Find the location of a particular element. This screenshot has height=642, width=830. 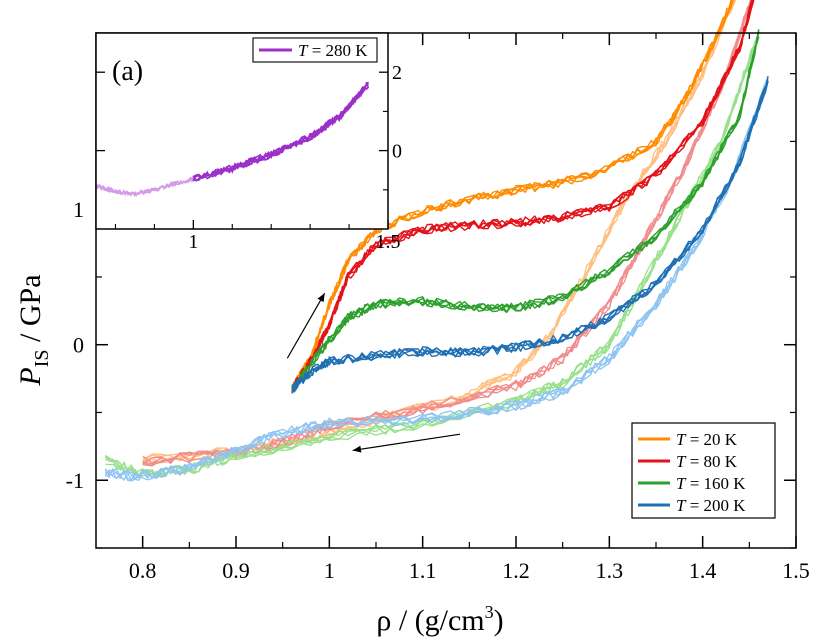

x-tick-label: 1.3 is located at coordinates (610, 570).